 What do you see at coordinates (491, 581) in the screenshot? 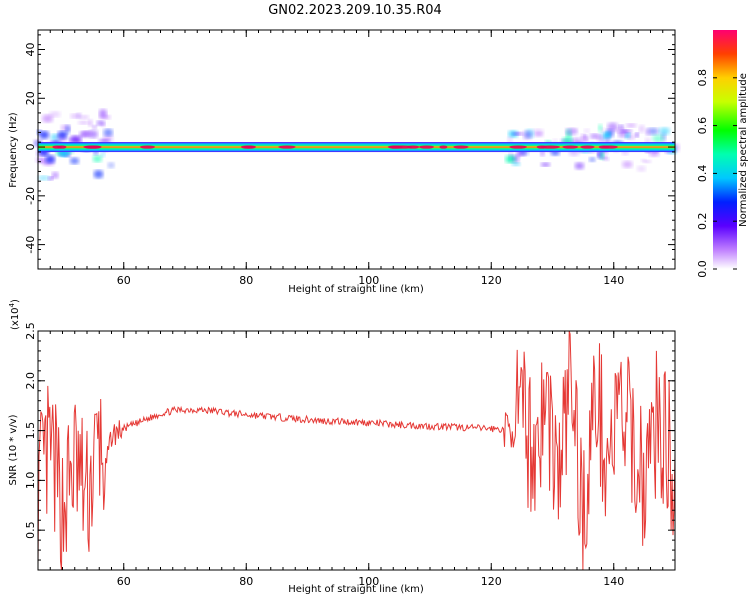
I see `snr-xtick-label: 120` at bounding box center [491, 581].